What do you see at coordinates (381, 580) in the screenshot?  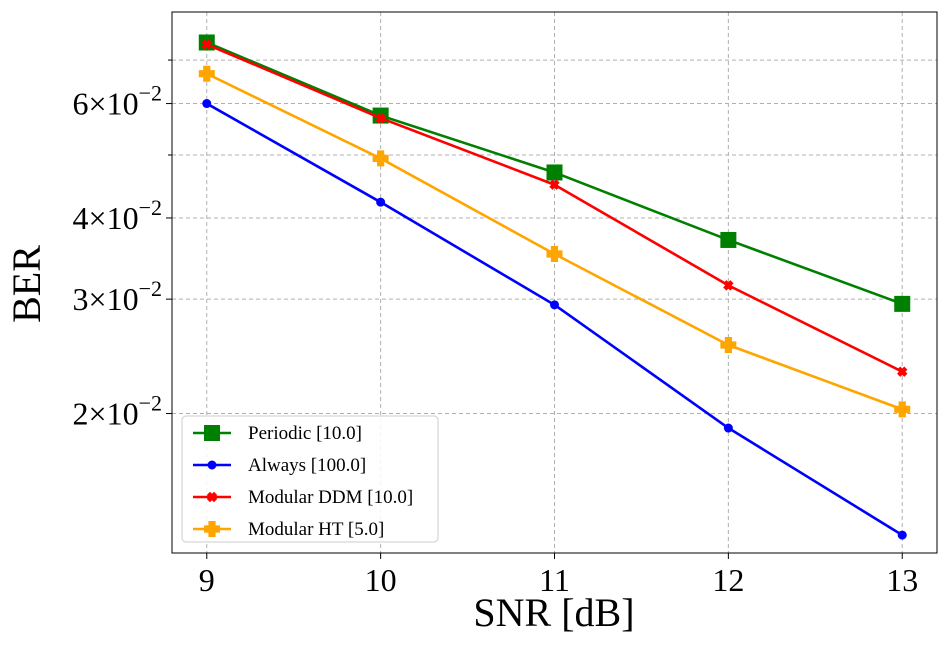 I see `x-tick-label: 10` at bounding box center [381, 580].